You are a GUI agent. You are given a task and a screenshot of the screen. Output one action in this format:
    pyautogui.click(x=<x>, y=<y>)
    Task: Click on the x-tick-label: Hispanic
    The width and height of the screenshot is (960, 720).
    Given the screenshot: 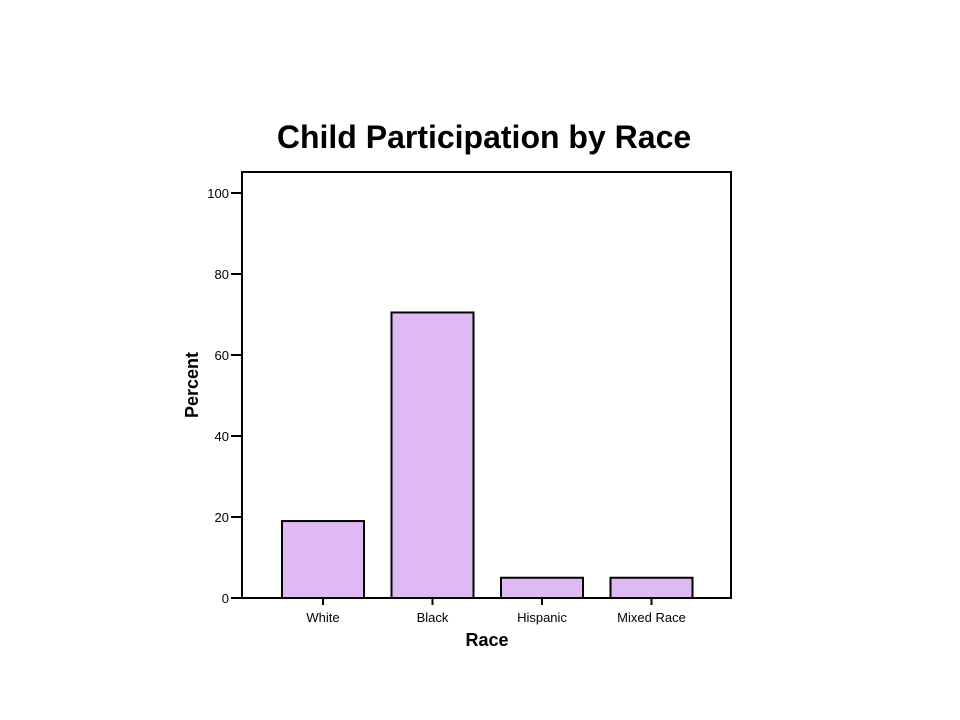 What is the action you would take?
    pyautogui.click(x=542, y=617)
    